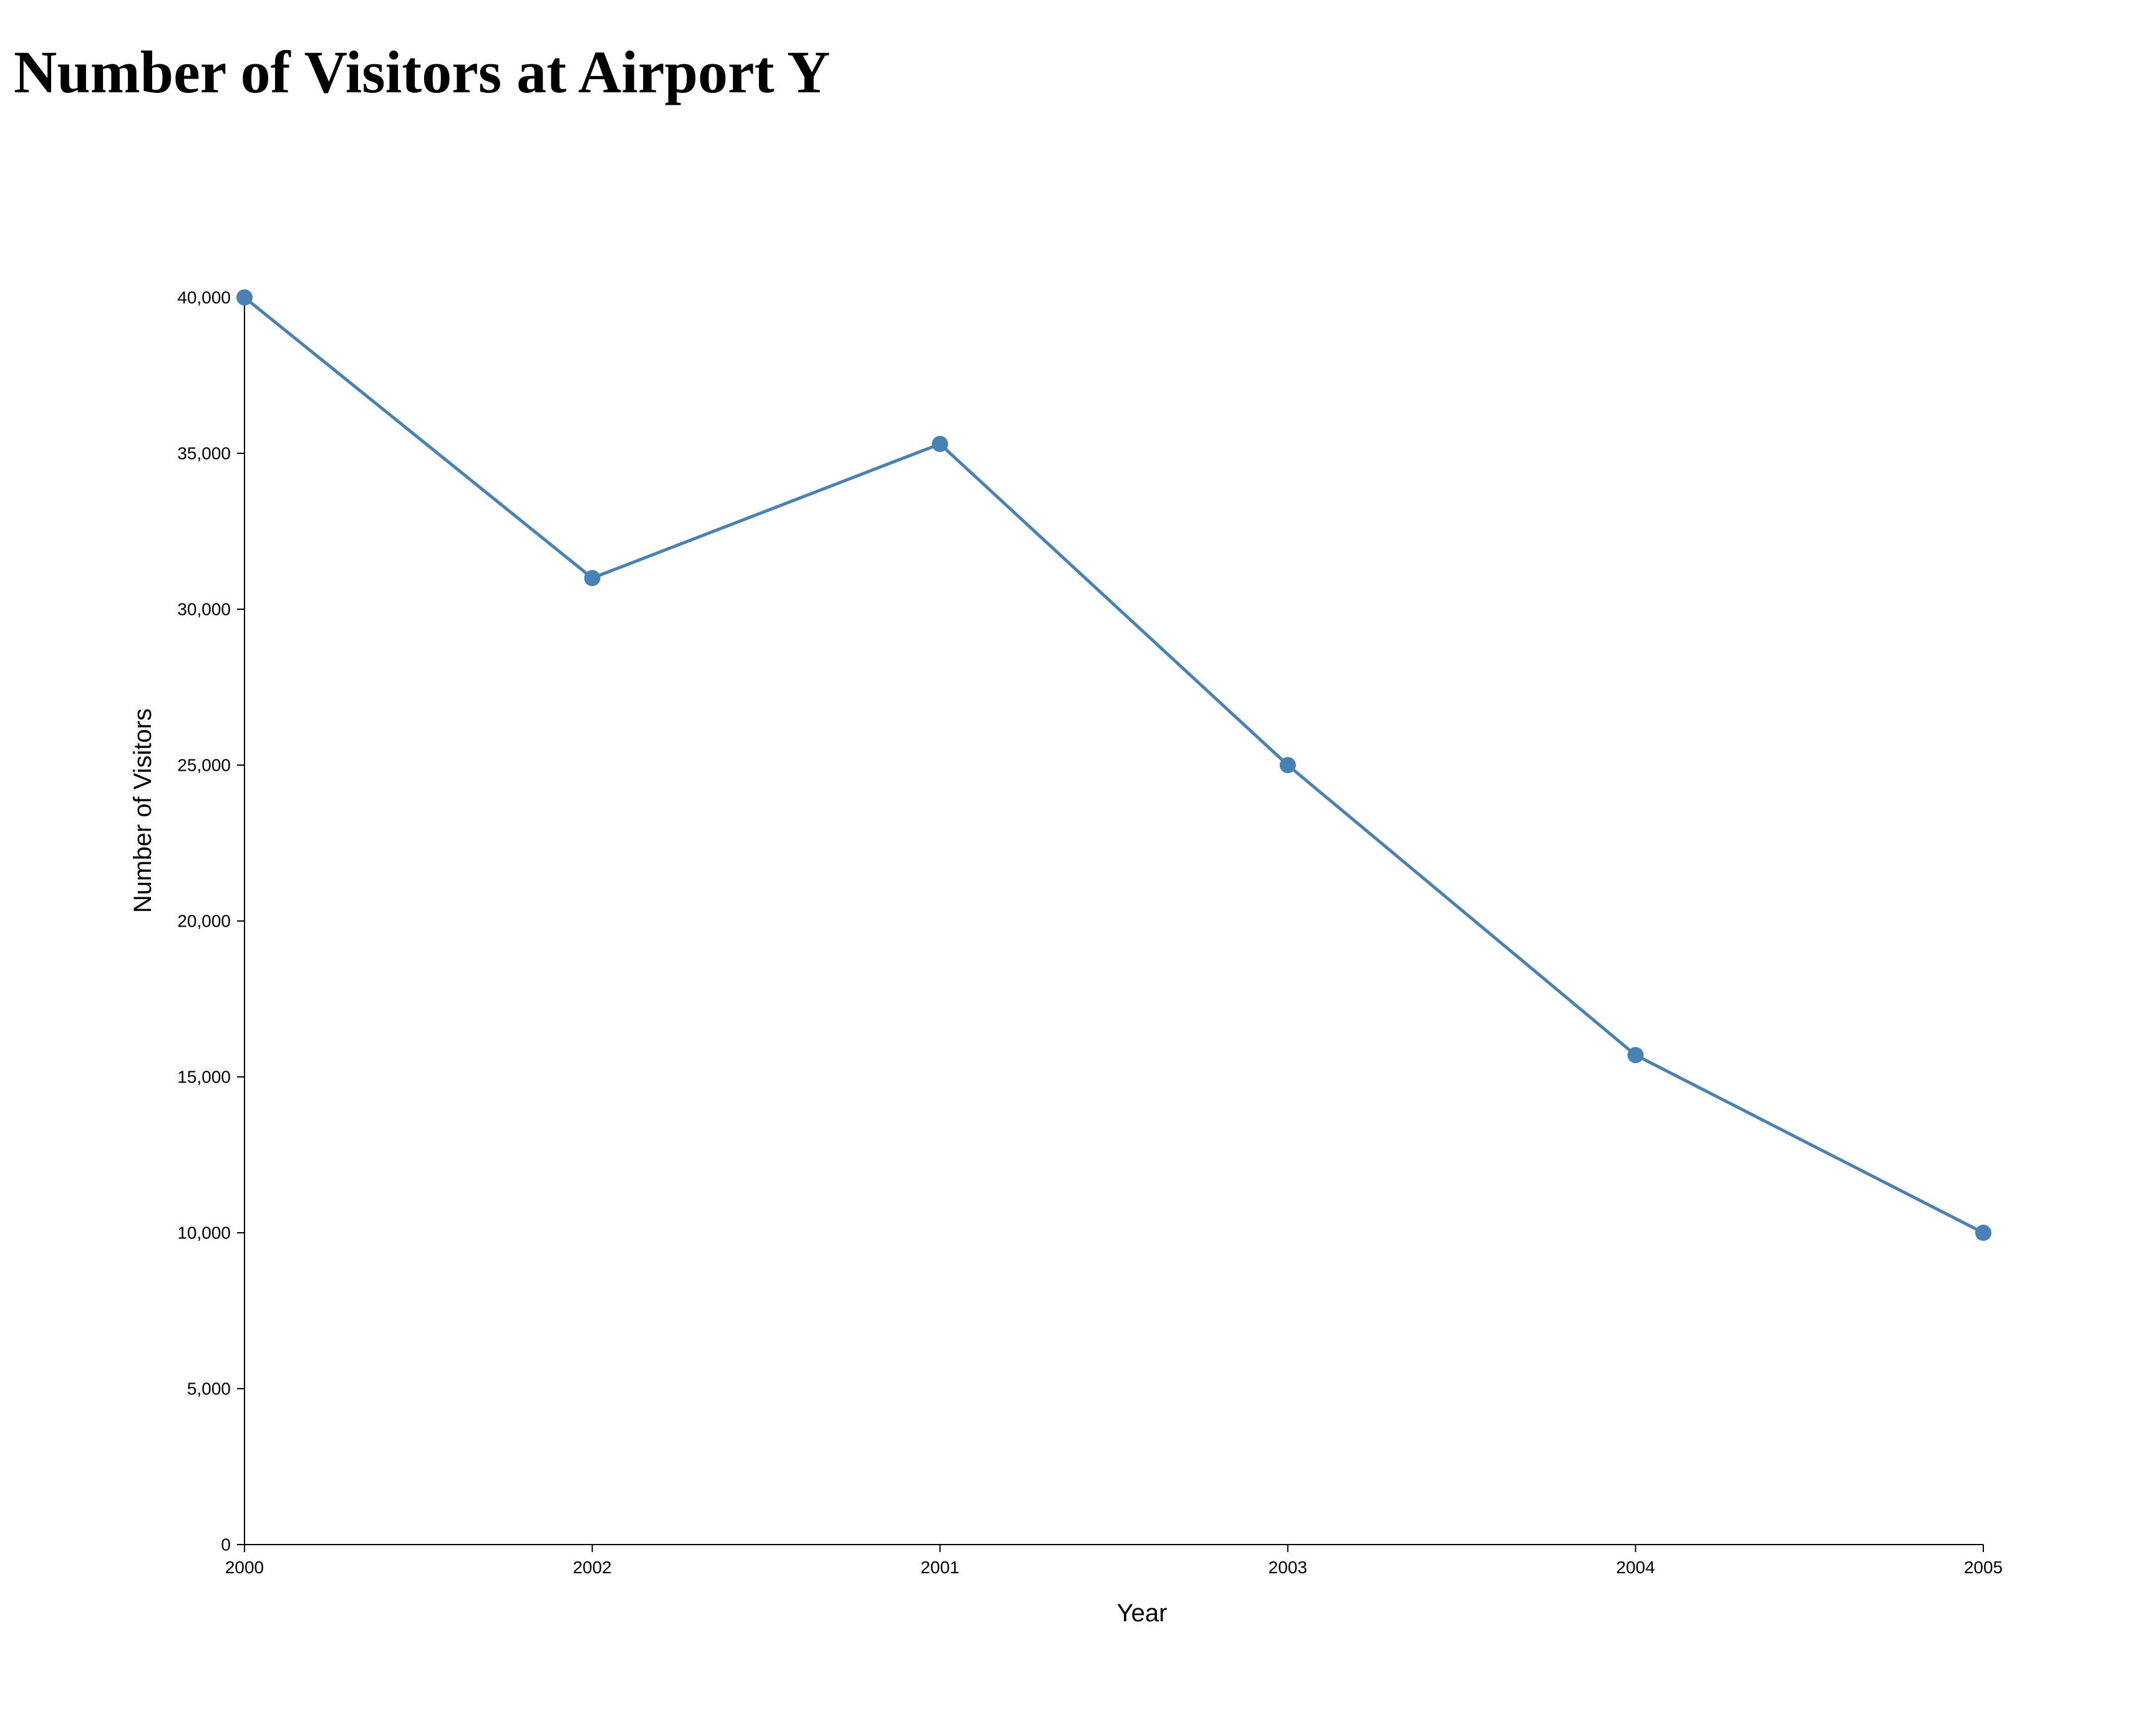 Image resolution: width=2133 pixels, height=1736 pixels. I want to click on x-tick-label: 2001, so click(940, 1567).